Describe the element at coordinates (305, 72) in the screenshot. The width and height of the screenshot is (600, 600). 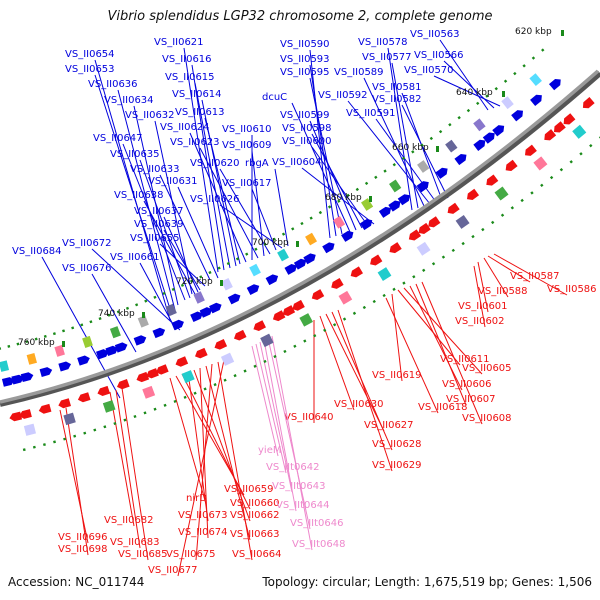
I see `forward-gene-label: VS_II0595` at that location.